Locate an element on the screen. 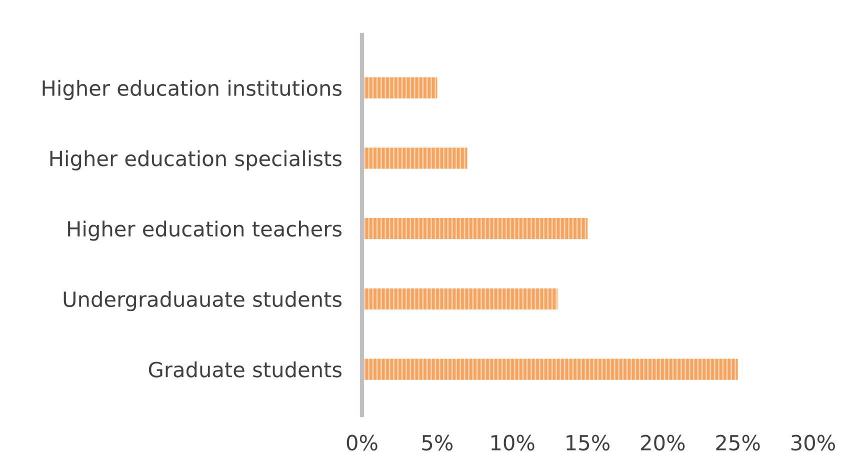 This screenshot has height=476, width=854. y-tick-label: Higher education specialists is located at coordinates (196, 160).